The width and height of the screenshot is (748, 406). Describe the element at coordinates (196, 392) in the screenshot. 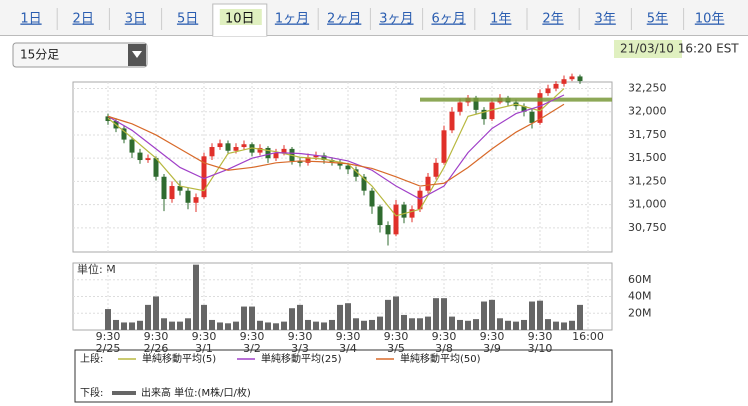

I see `legend-label: 出来高 単位:(M株/口/枚)` at that location.